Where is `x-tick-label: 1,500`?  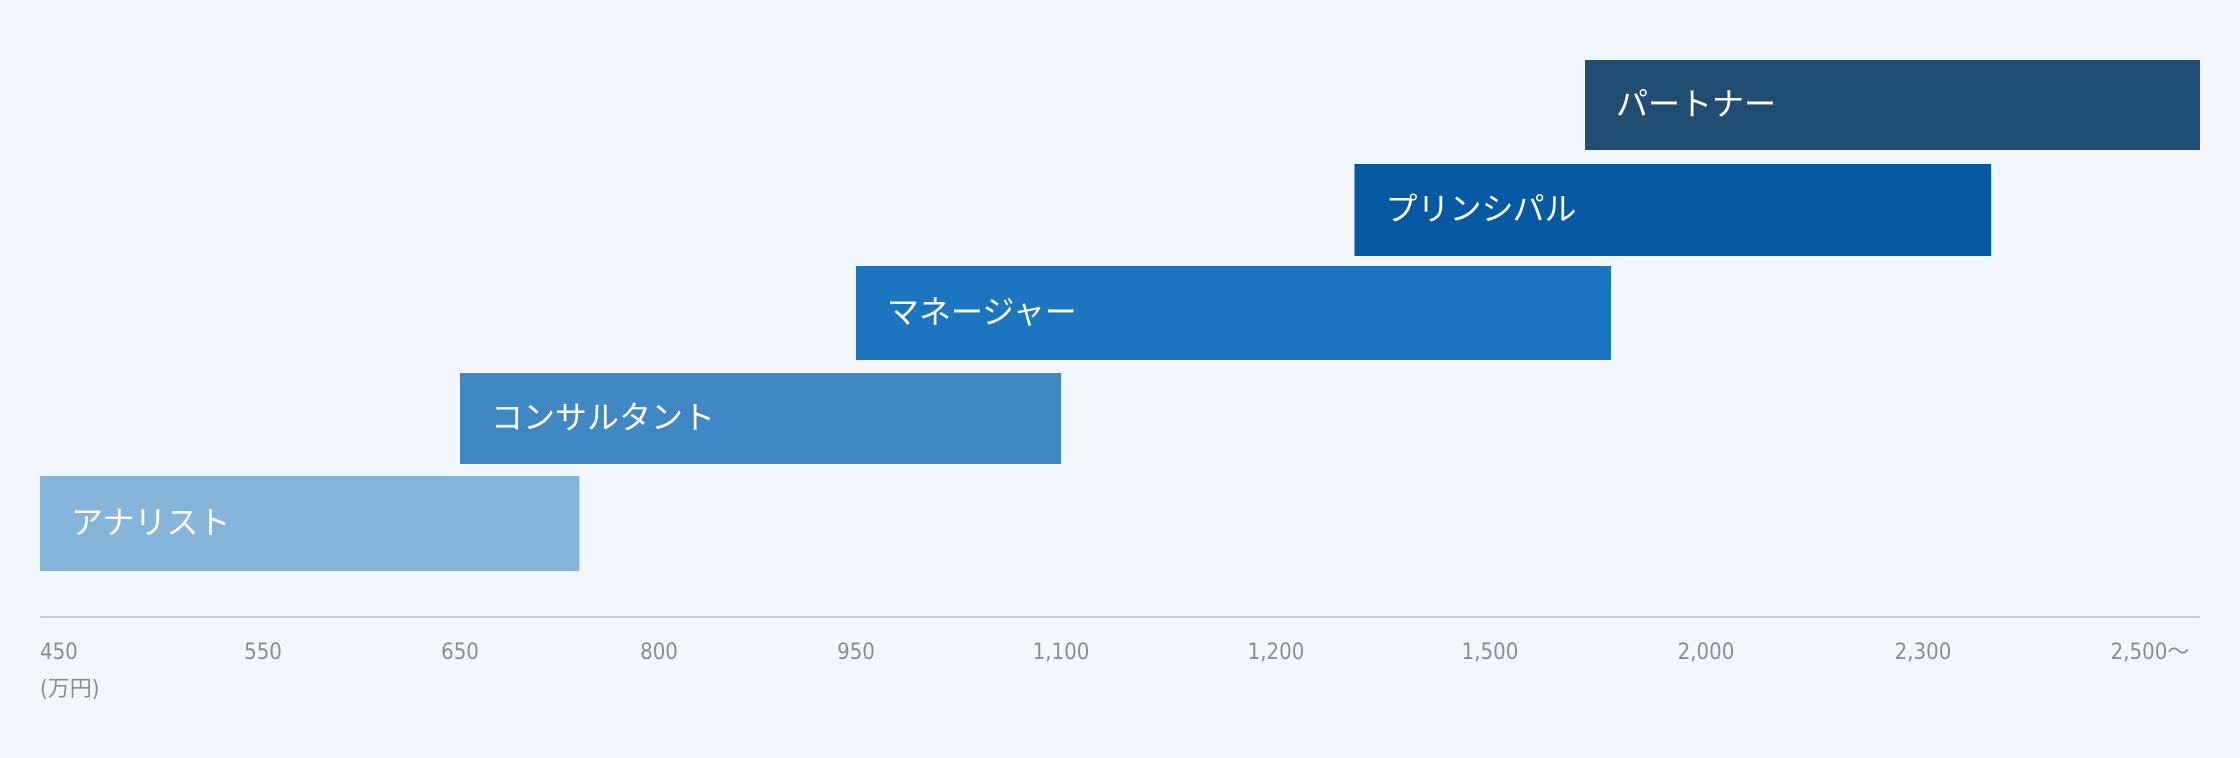 x-tick-label: 1,500 is located at coordinates (1490, 652).